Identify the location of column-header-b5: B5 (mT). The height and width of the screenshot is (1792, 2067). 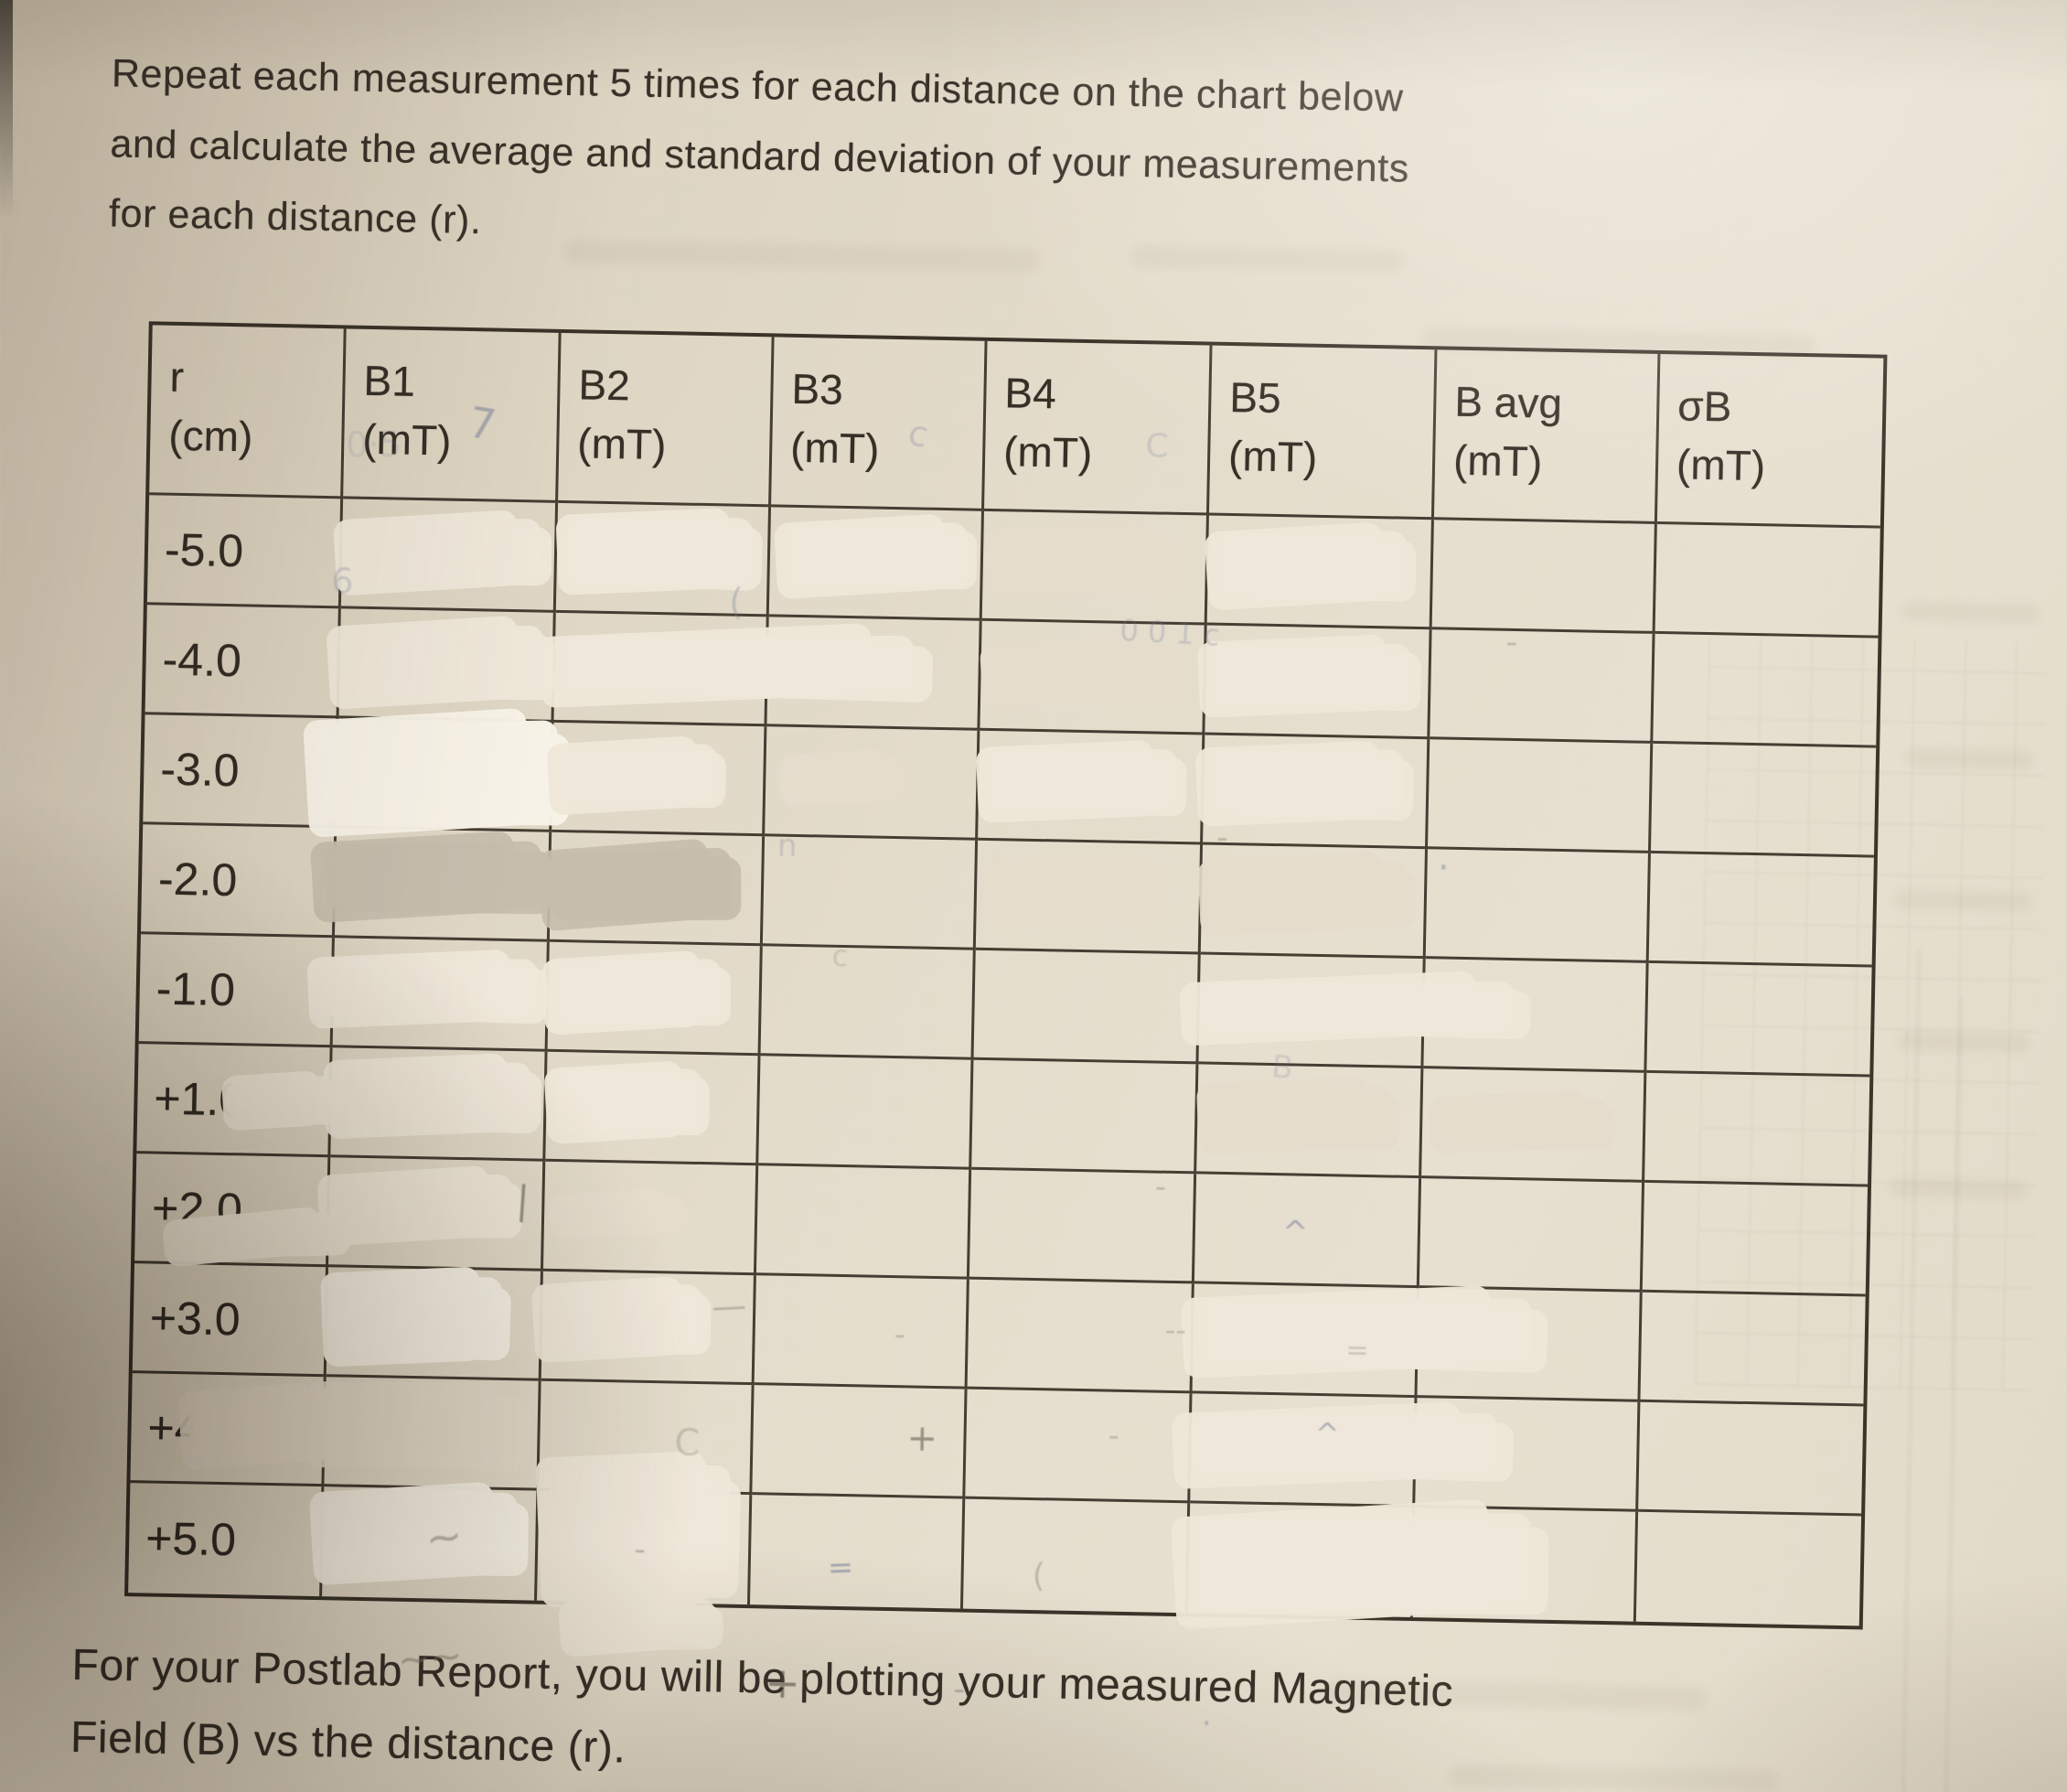
(1323, 432).